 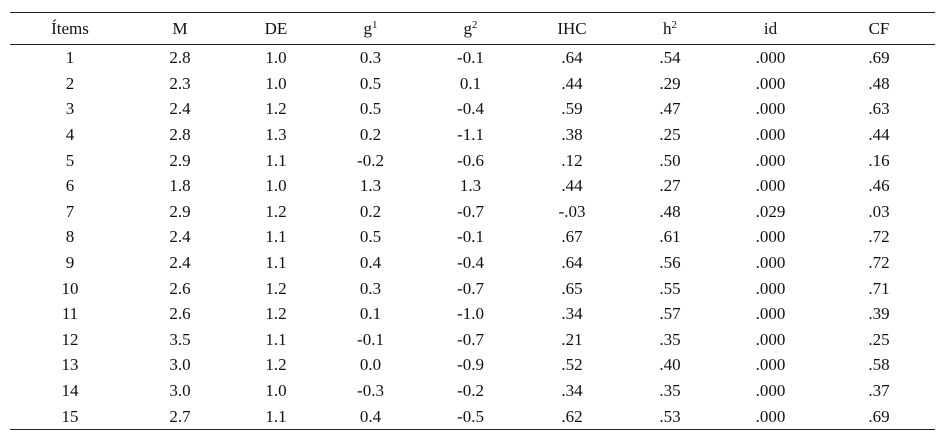 What do you see at coordinates (879, 314) in the screenshot?
I see `table-cell: .39` at bounding box center [879, 314].